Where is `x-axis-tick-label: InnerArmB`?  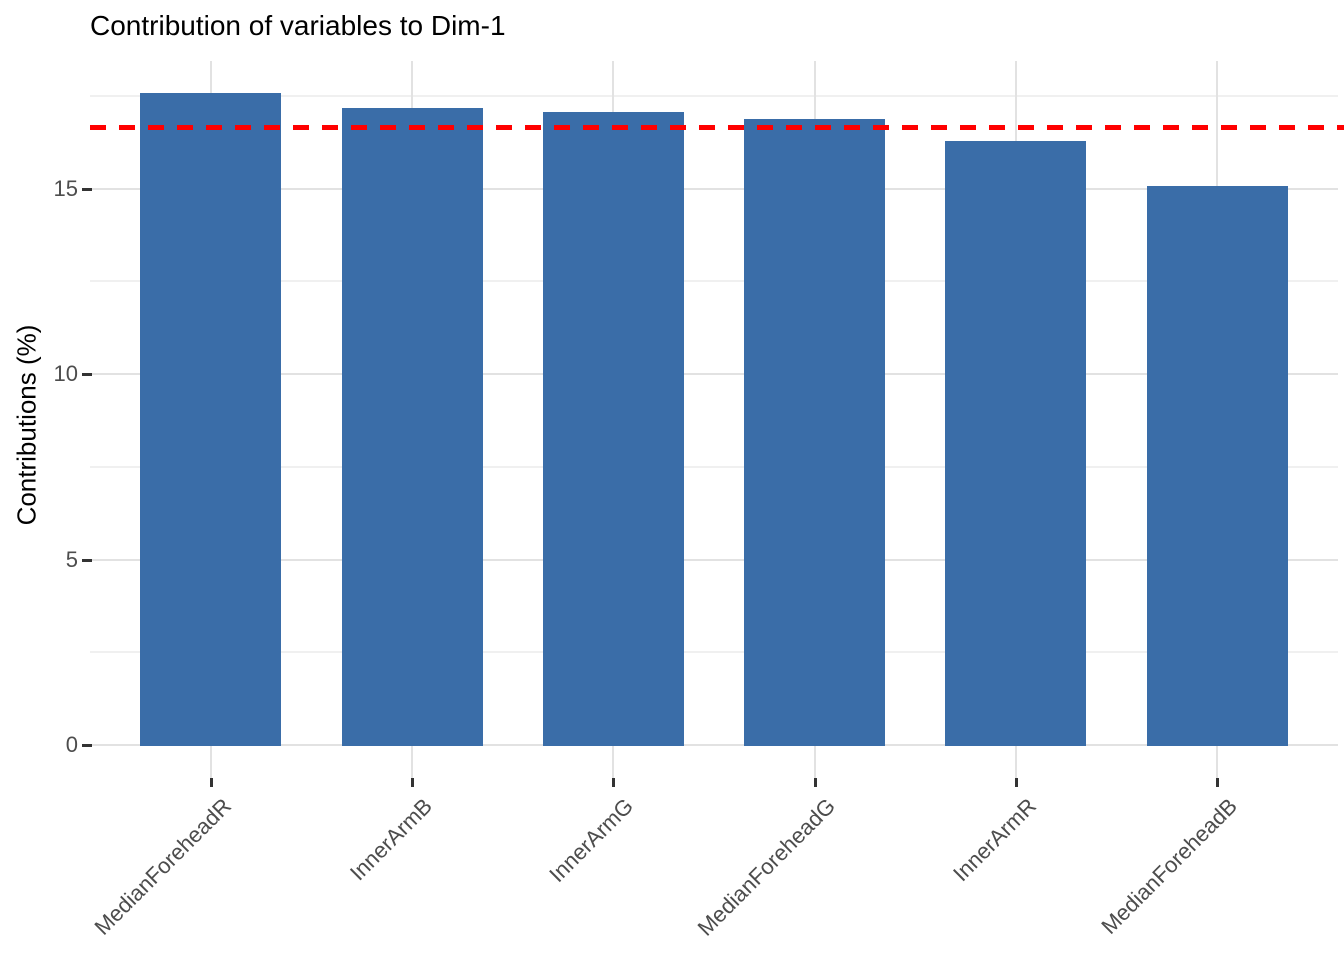
x-axis-tick-label: InnerArmB is located at coordinates (391, 839).